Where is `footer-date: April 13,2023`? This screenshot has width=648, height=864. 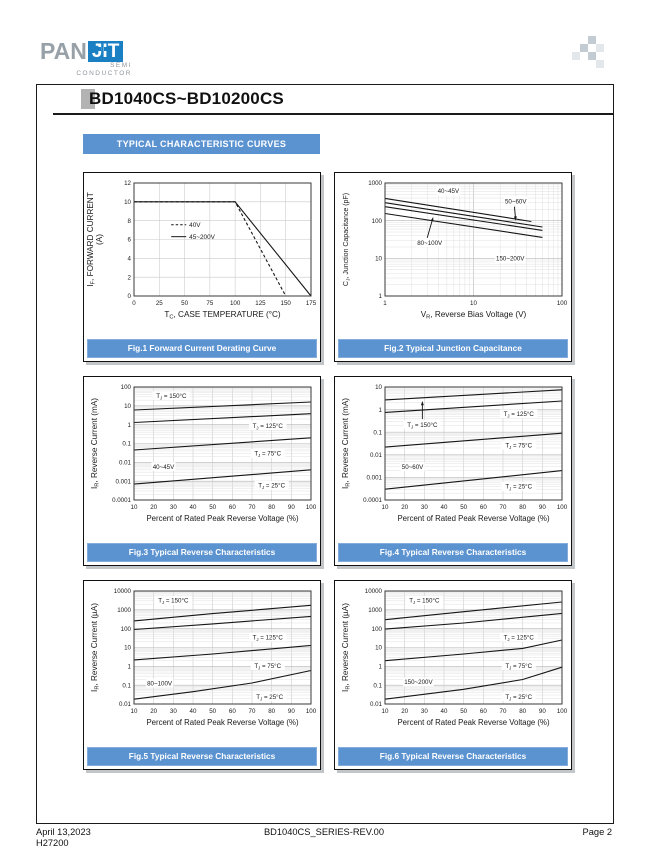
footer-date: April 13,2023 is located at coordinates (63, 832).